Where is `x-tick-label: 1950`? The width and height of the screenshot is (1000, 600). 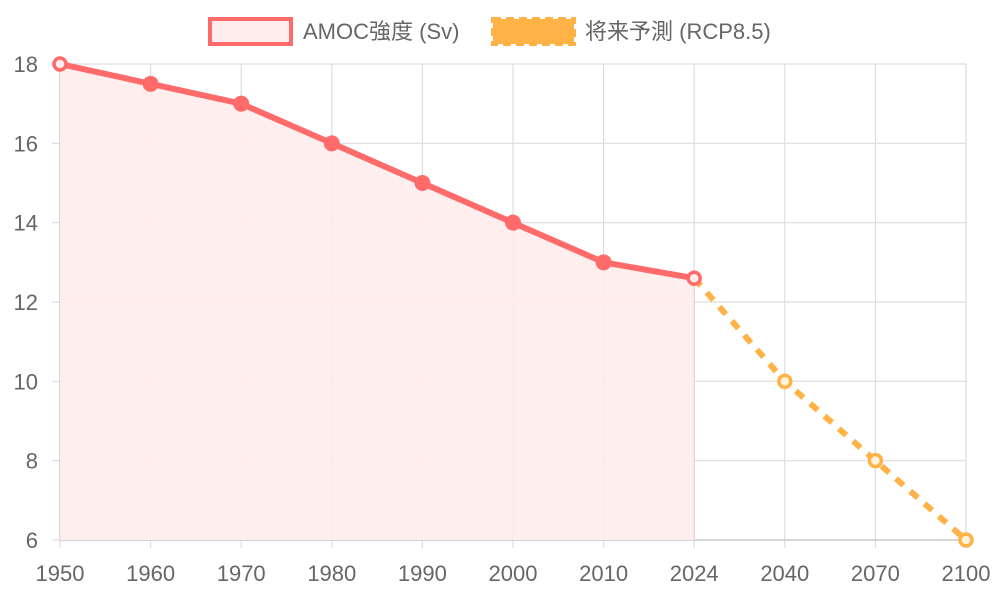
x-tick-label: 1950 is located at coordinates (60, 573).